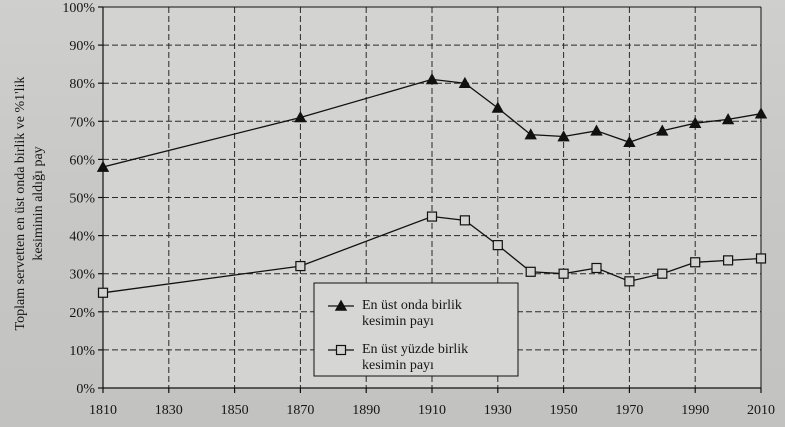 The image size is (785, 427). What do you see at coordinates (82, 313) in the screenshot?
I see `y-tick-label: 20%` at bounding box center [82, 313].